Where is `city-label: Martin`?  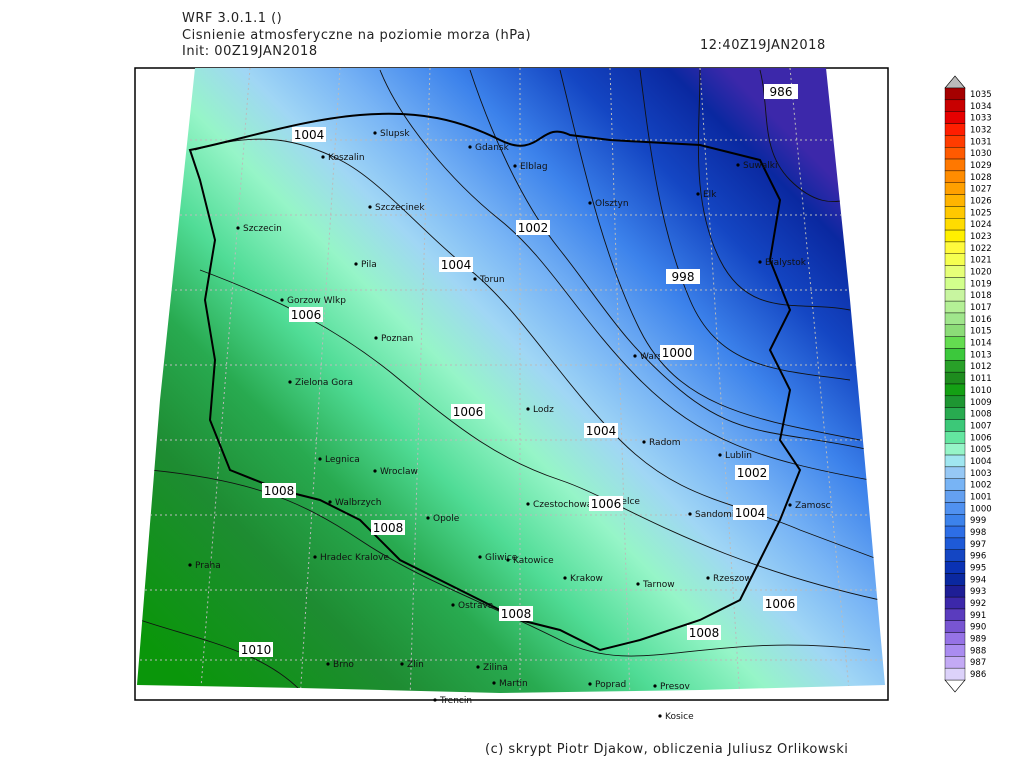
city-label: Martin is located at coordinates (513, 684).